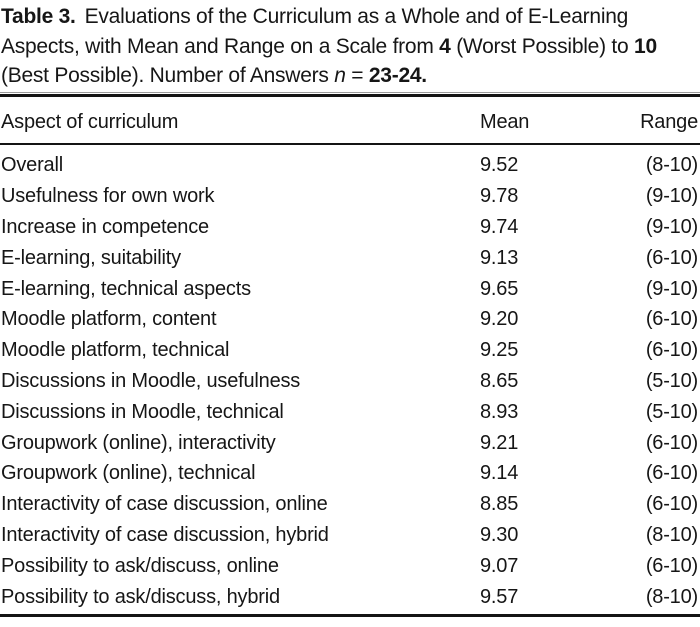 Image resolution: width=700 pixels, height=627 pixels. Describe the element at coordinates (499, 319) in the screenshot. I see `mean-cell: 9.20` at that location.